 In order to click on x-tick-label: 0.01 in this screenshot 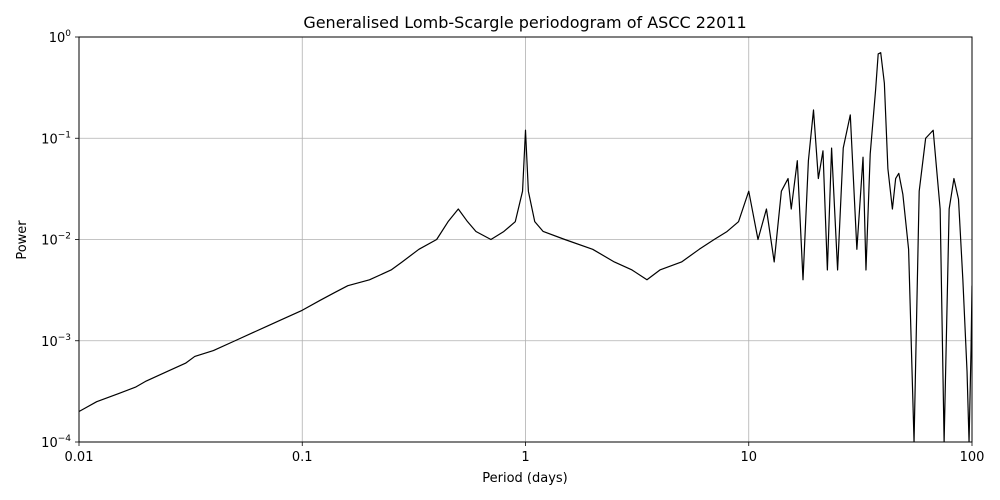, I will do `click(79, 457)`.